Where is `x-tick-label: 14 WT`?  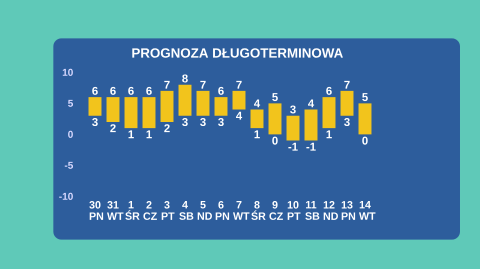 x-tick-label: 14 WT is located at coordinates (367, 210).